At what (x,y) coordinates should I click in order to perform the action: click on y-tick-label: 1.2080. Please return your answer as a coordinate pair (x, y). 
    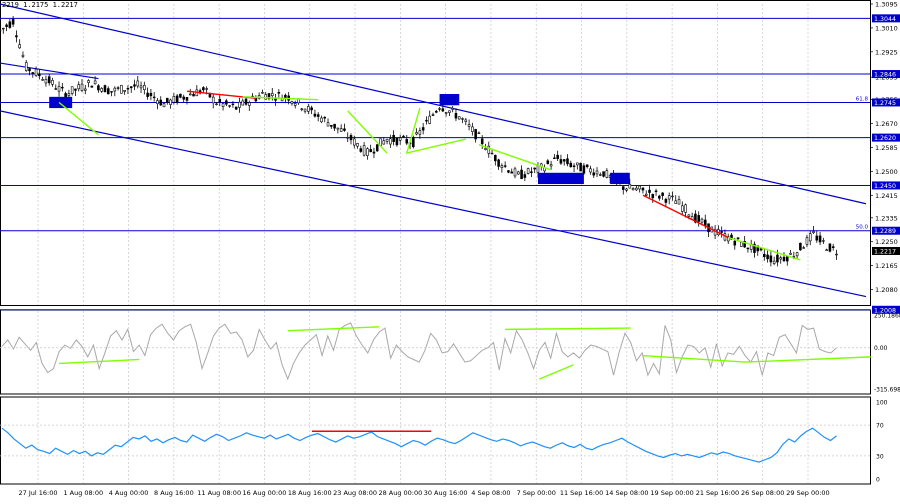
    Looking at the image, I should click on (886, 290).